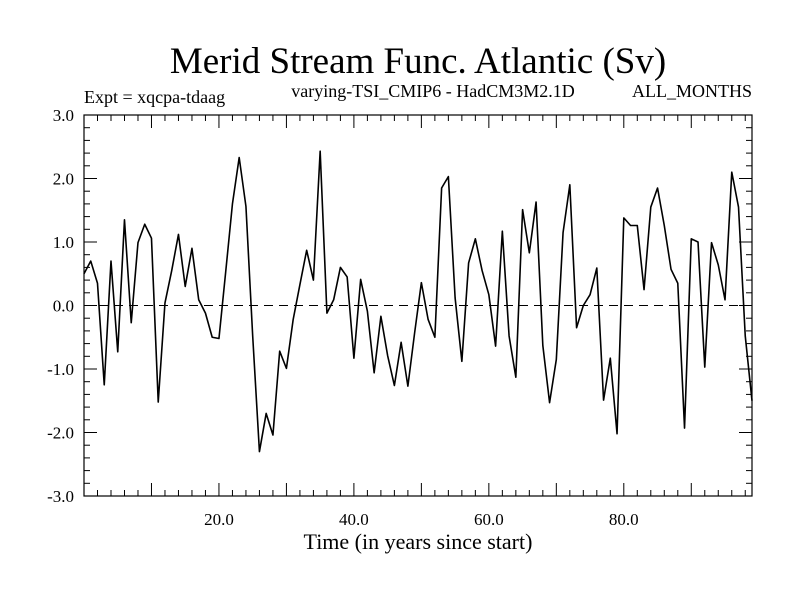 This screenshot has width=800, height=600. Describe the element at coordinates (63, 242) in the screenshot. I see `y-tick-label: 1.0` at that location.